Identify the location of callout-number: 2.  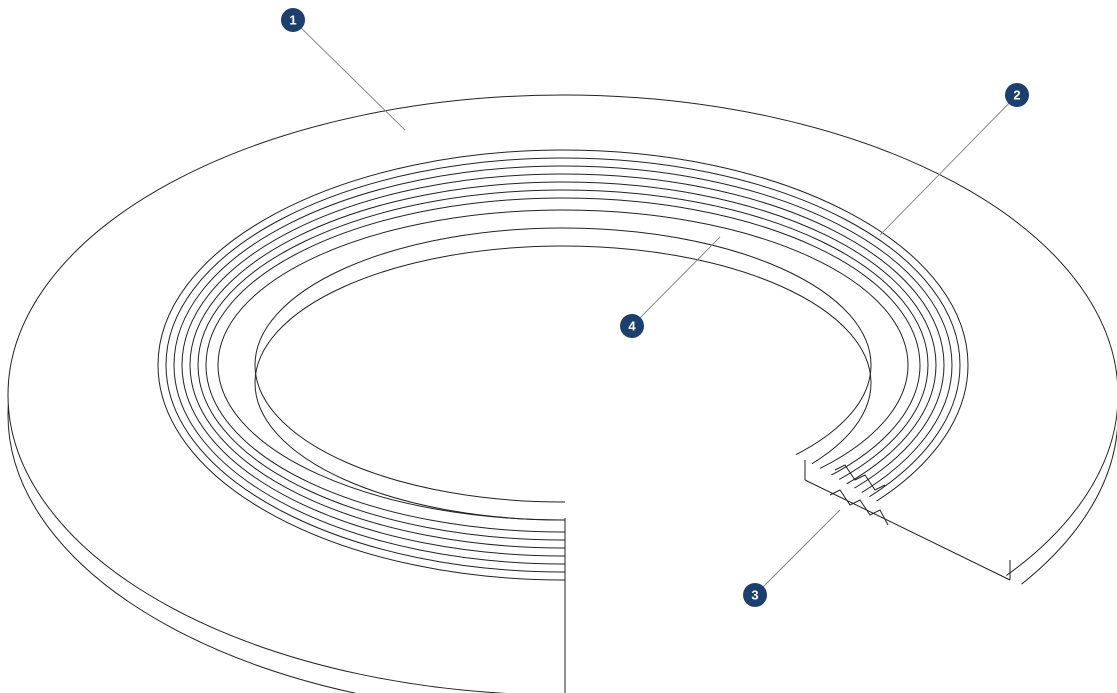
(1016, 95).